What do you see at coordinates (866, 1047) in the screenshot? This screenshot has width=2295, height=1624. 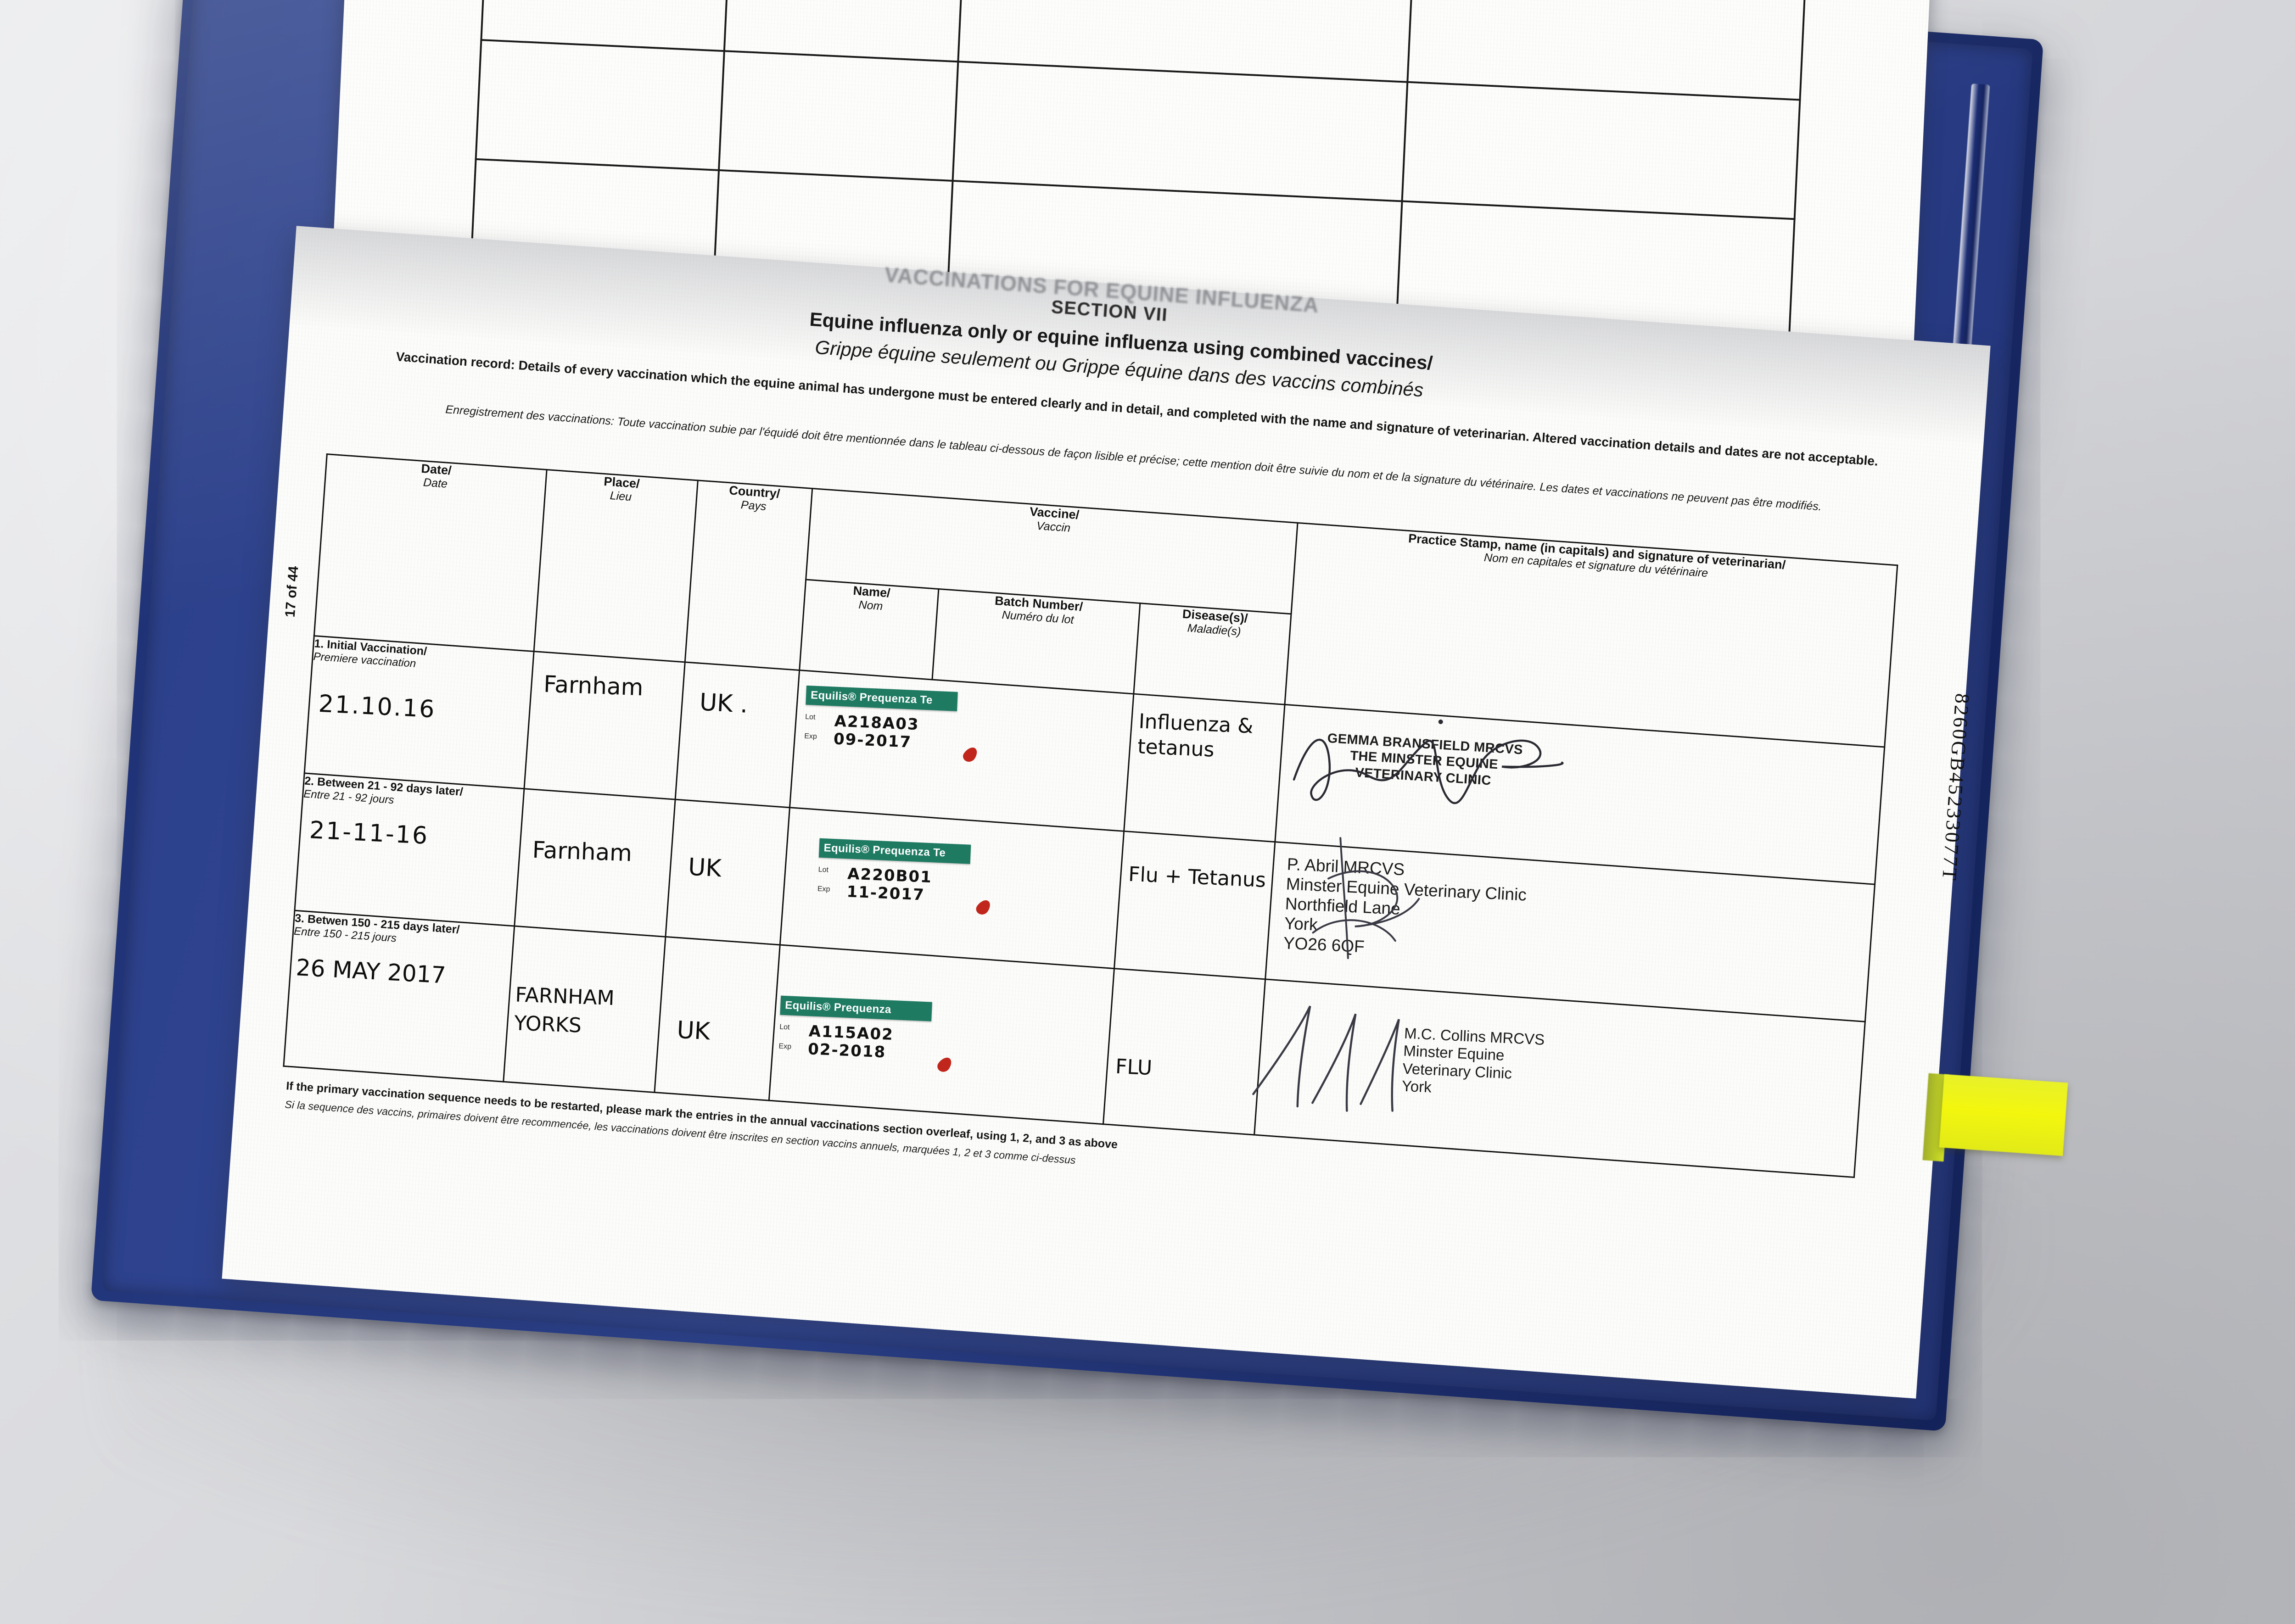 I see `vaccine-sticker-lot-block: Lot A115A02 Exp 02-2018` at bounding box center [866, 1047].